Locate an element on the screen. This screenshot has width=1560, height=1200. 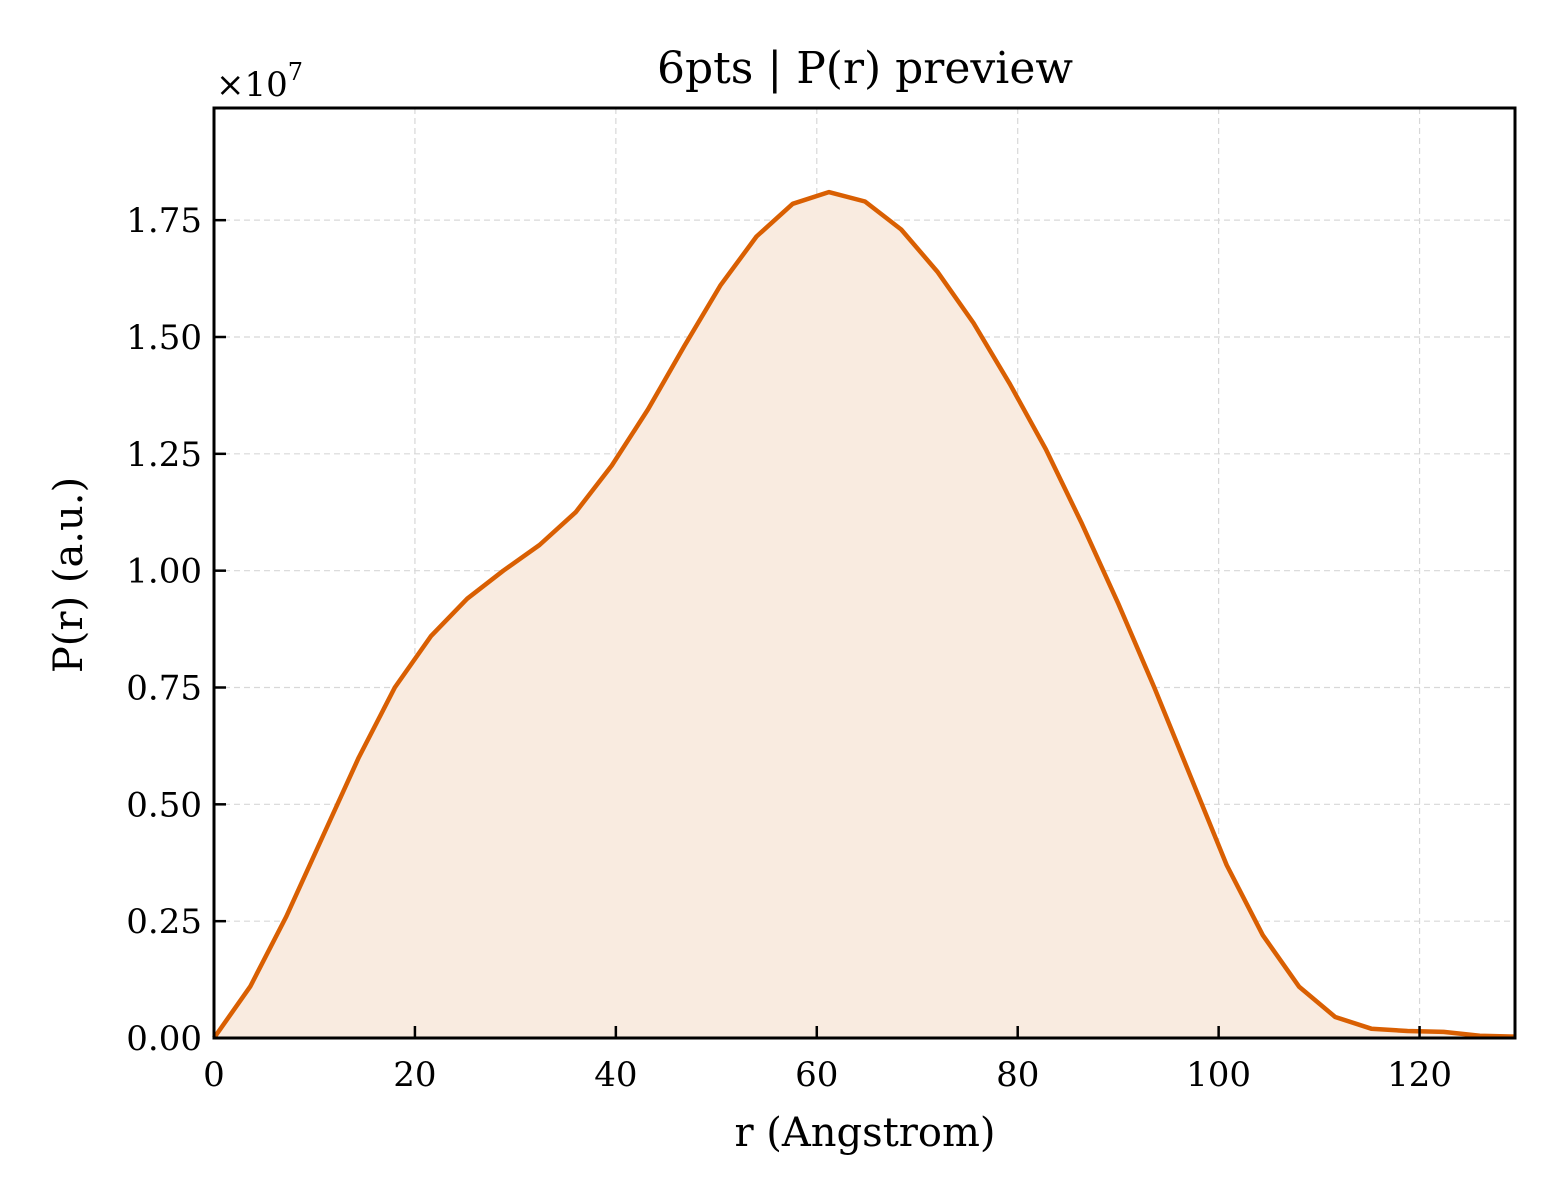
y-tick-label: 0.75 is located at coordinates (164, 688).